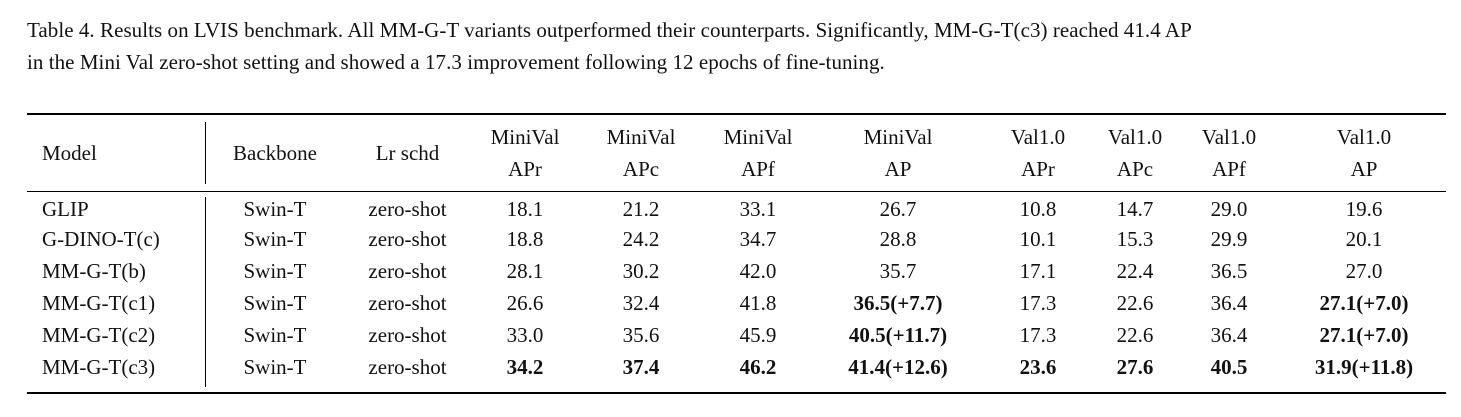  What do you see at coordinates (898, 208) in the screenshot?
I see `table-cell: 26.7` at bounding box center [898, 208].